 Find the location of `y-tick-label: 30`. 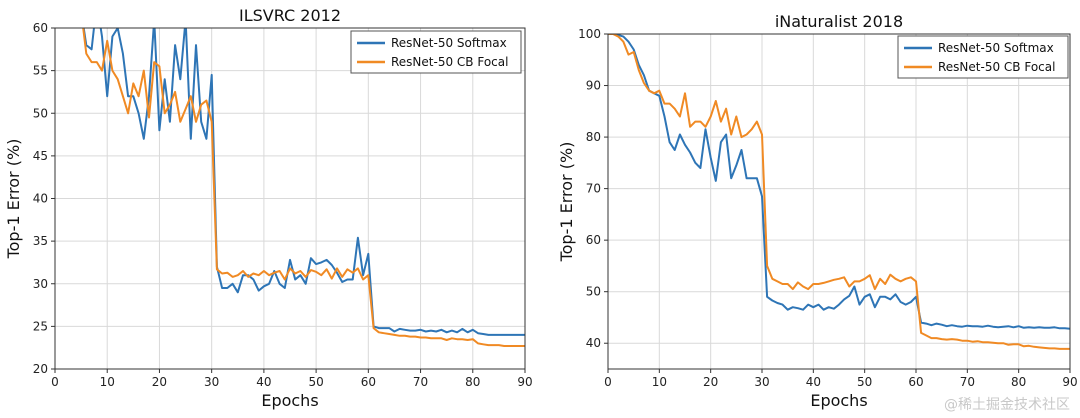

y-tick-label: 30 is located at coordinates (40, 284).